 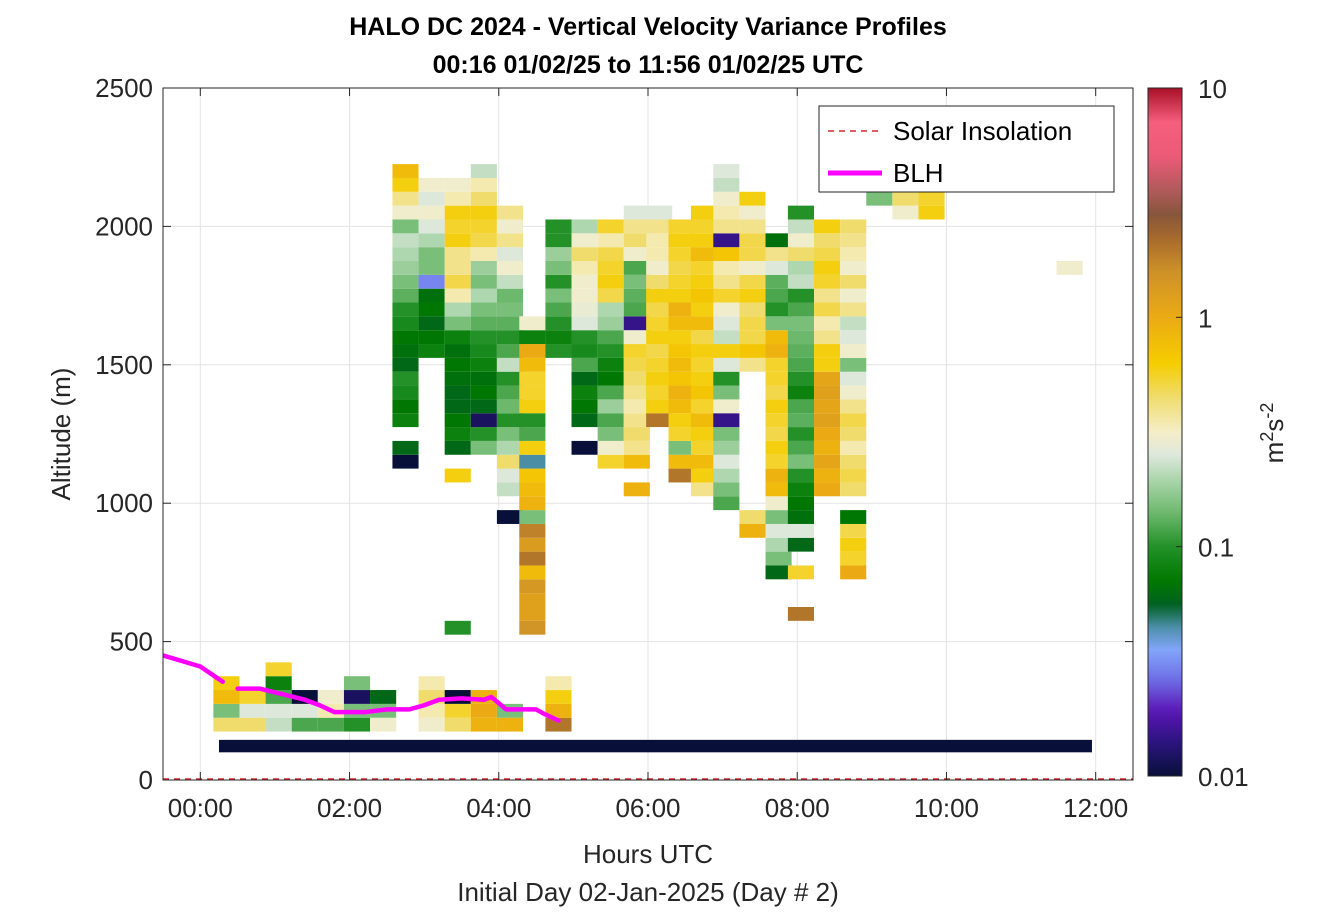 What do you see at coordinates (1274, 425) in the screenshot?
I see `colorbar-label-base2: s` at bounding box center [1274, 425].